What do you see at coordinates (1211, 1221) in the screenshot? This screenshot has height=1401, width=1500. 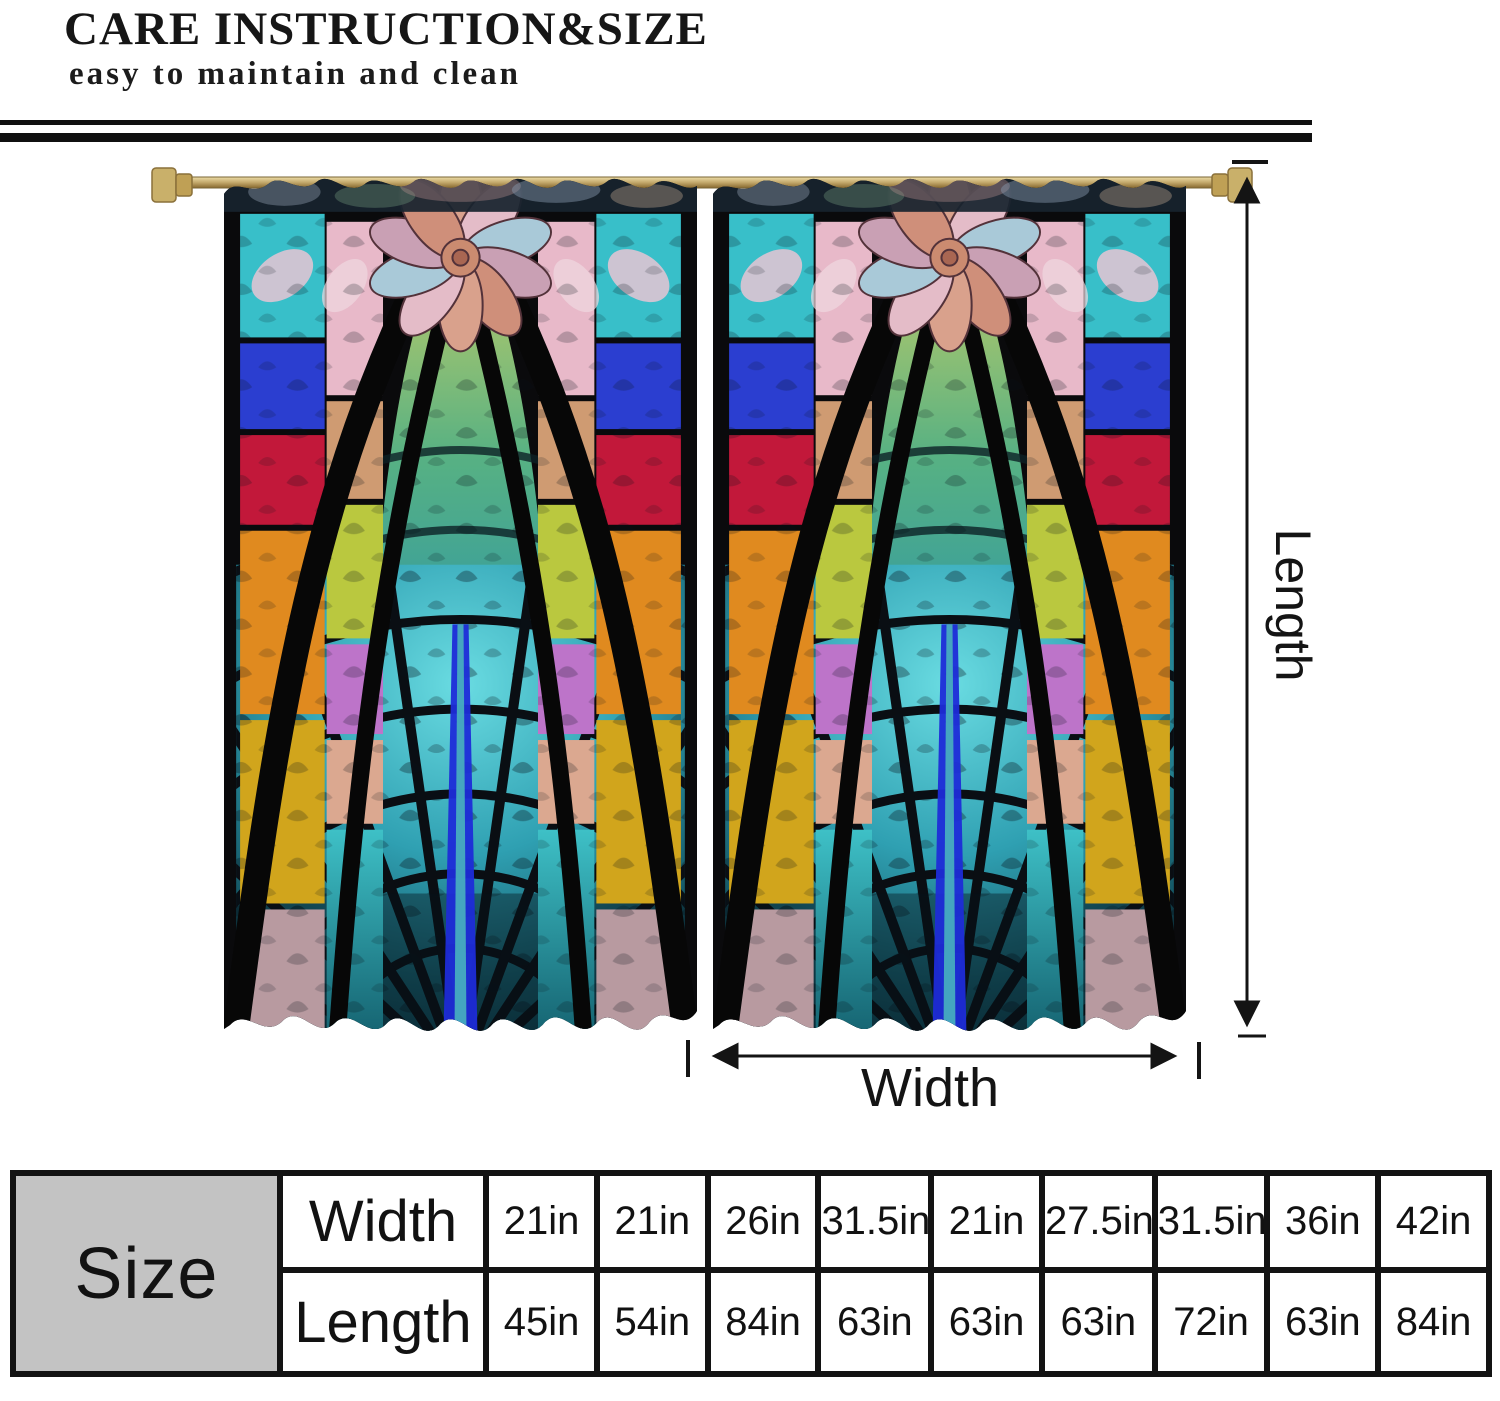 I see `width-cell-7: 31.5in` at bounding box center [1211, 1221].